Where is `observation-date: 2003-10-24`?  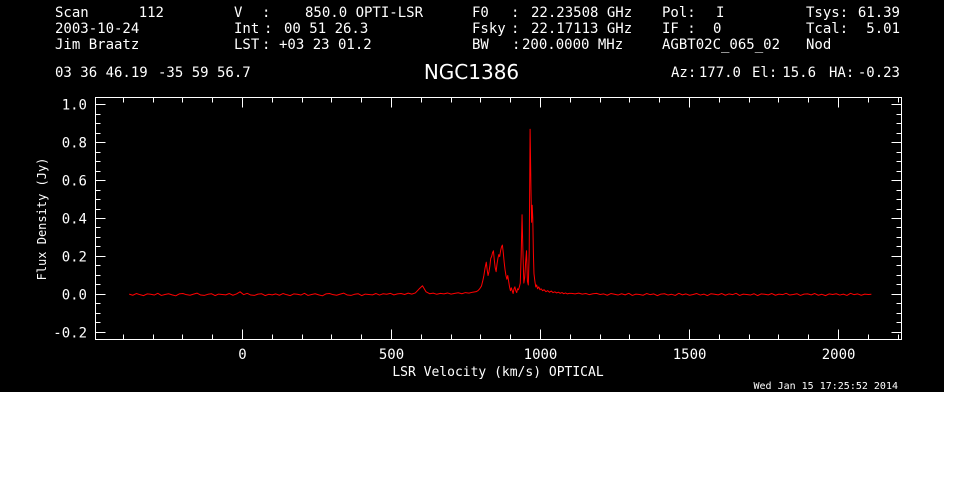
observation-date: 2003-10-24 is located at coordinates (97, 29).